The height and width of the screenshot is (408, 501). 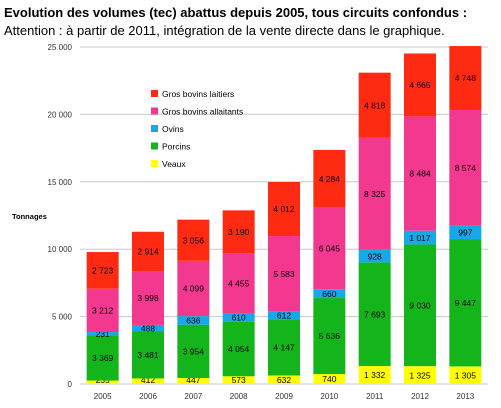 I want to click on data-label: 3 369, so click(x=103, y=358).